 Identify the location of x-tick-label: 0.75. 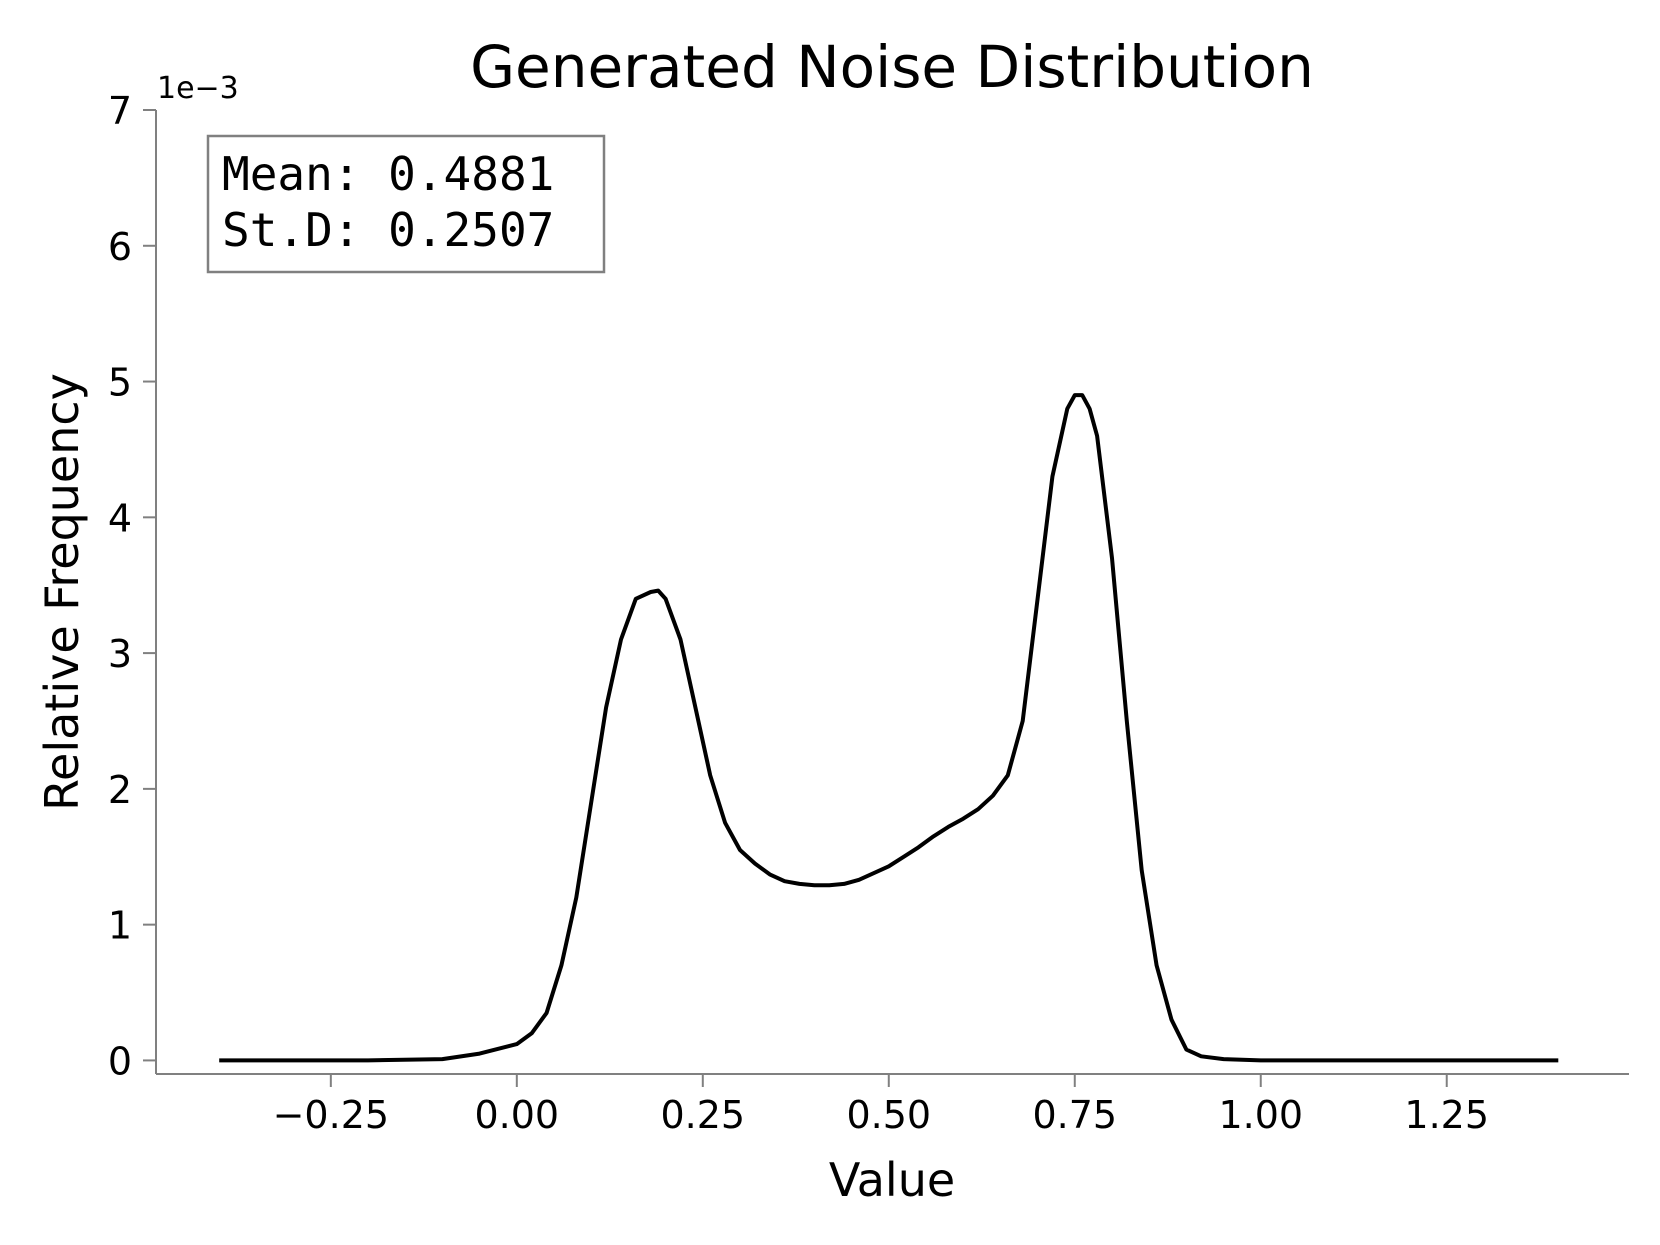
(1074, 1115).